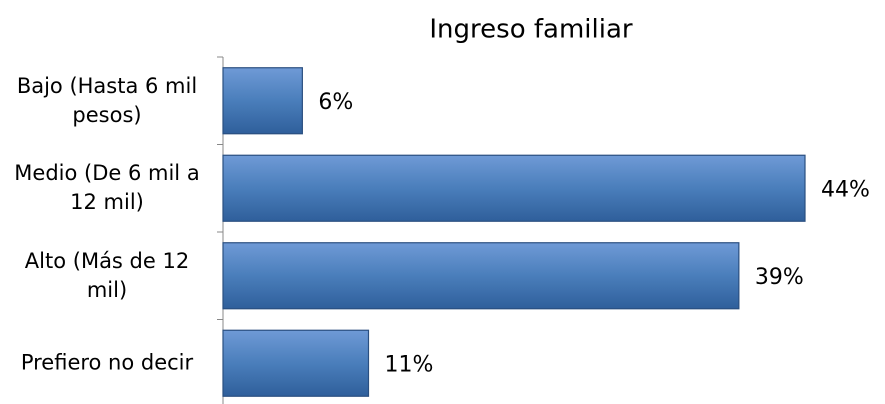 This screenshot has height=404, width=885. I want to click on data-label: 39%, so click(779, 277).